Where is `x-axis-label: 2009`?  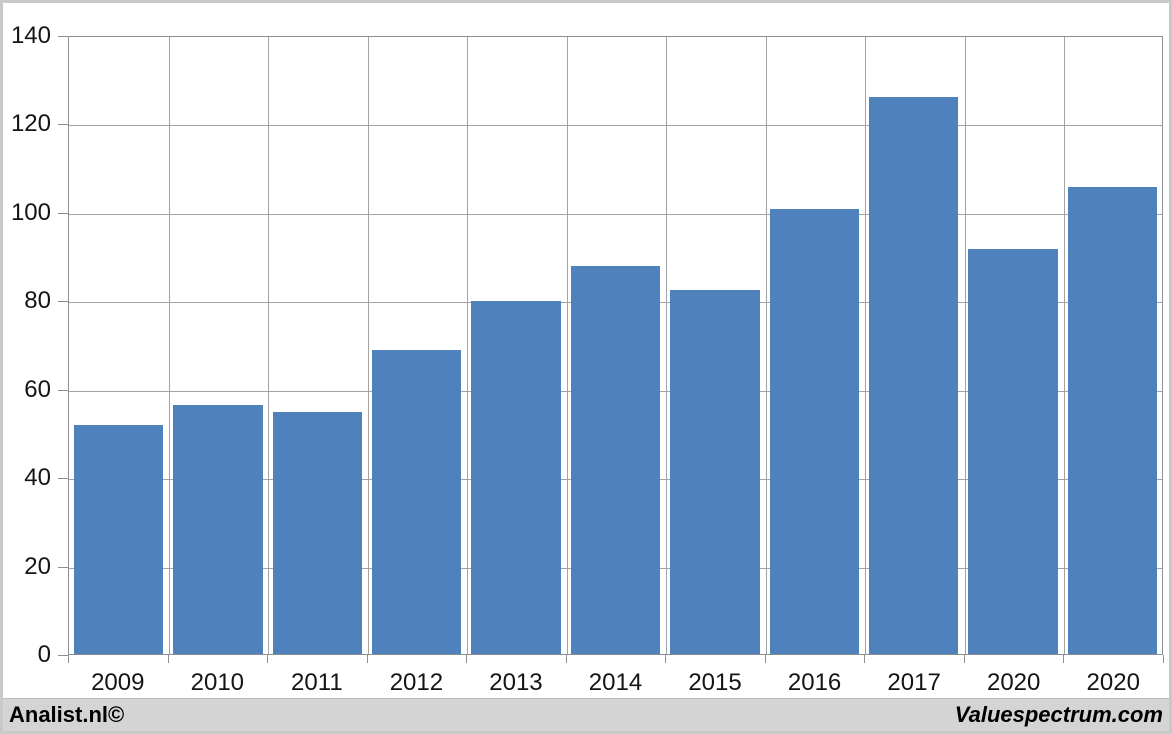 x-axis-label: 2009 is located at coordinates (118, 682).